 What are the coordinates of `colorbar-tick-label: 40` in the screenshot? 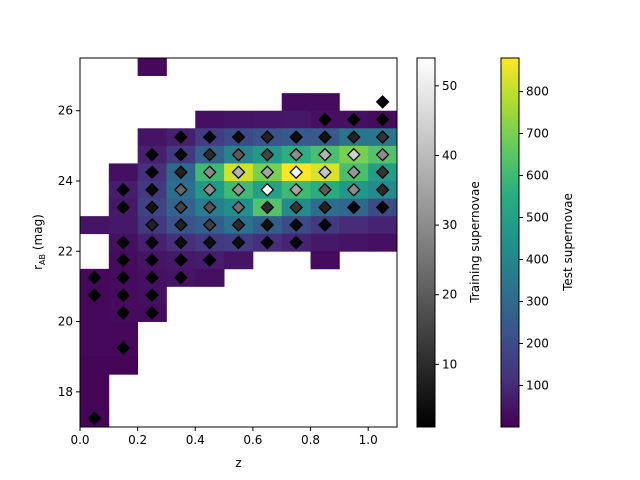 It's located at (449, 155).